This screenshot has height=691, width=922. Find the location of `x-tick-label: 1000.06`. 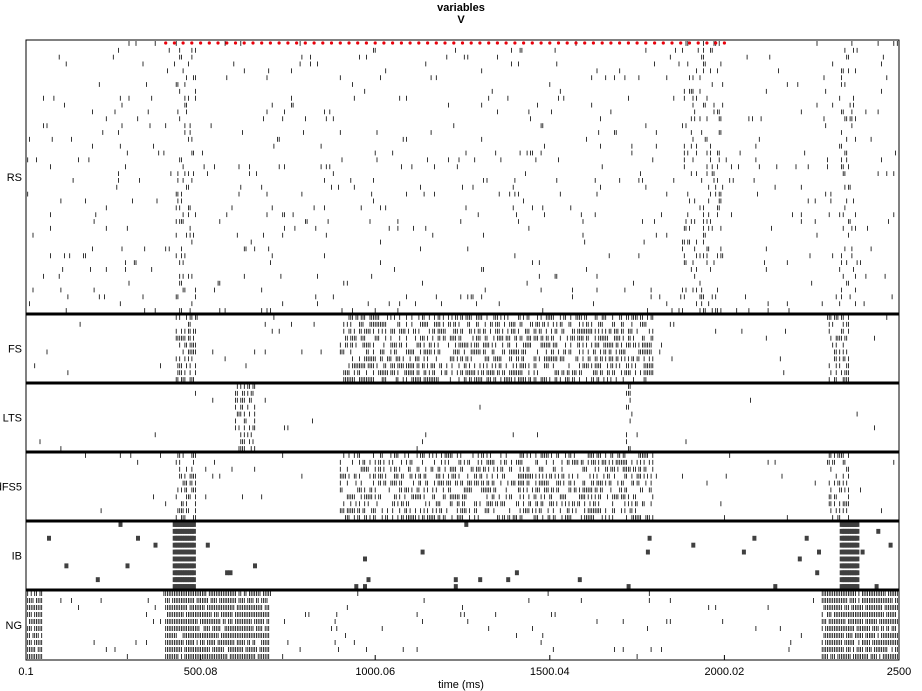

x-tick-label: 1000.06 is located at coordinates (375, 672).